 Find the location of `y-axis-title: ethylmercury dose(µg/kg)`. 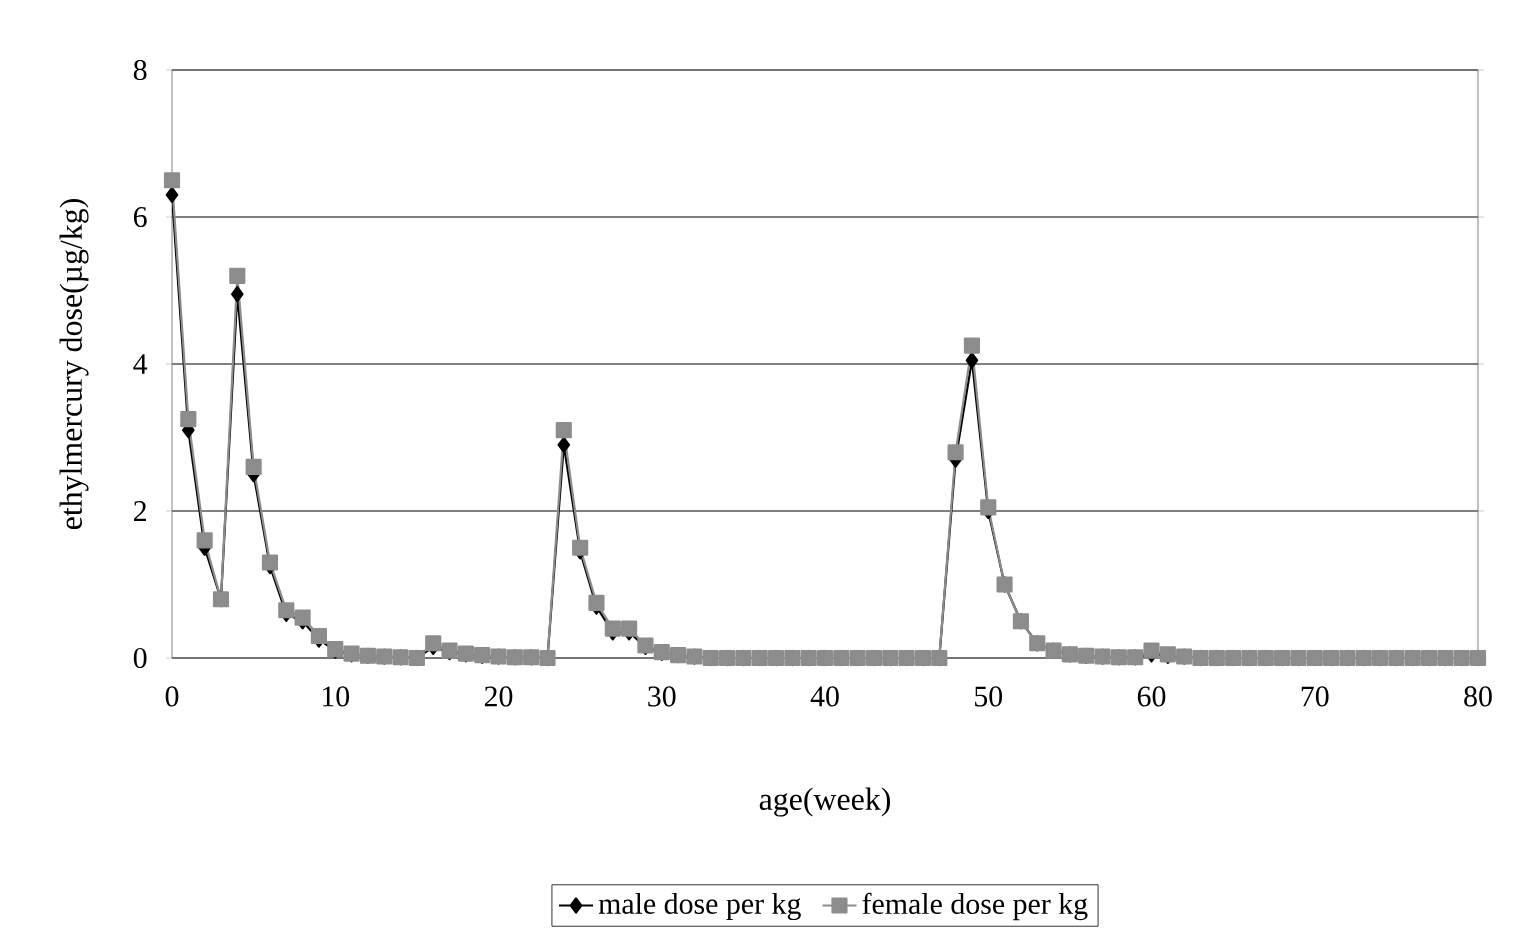

y-axis-title: ethylmercury dose(µg/kg) is located at coordinates (74, 364).